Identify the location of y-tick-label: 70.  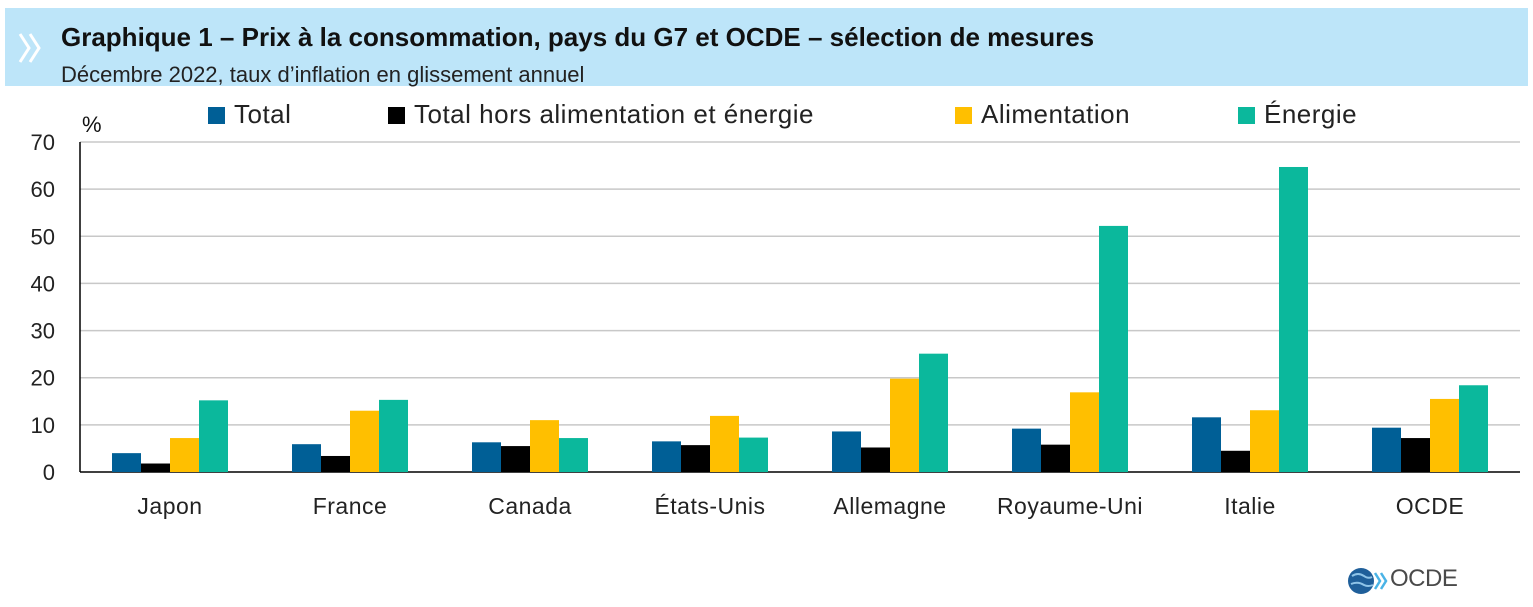
(43, 142).